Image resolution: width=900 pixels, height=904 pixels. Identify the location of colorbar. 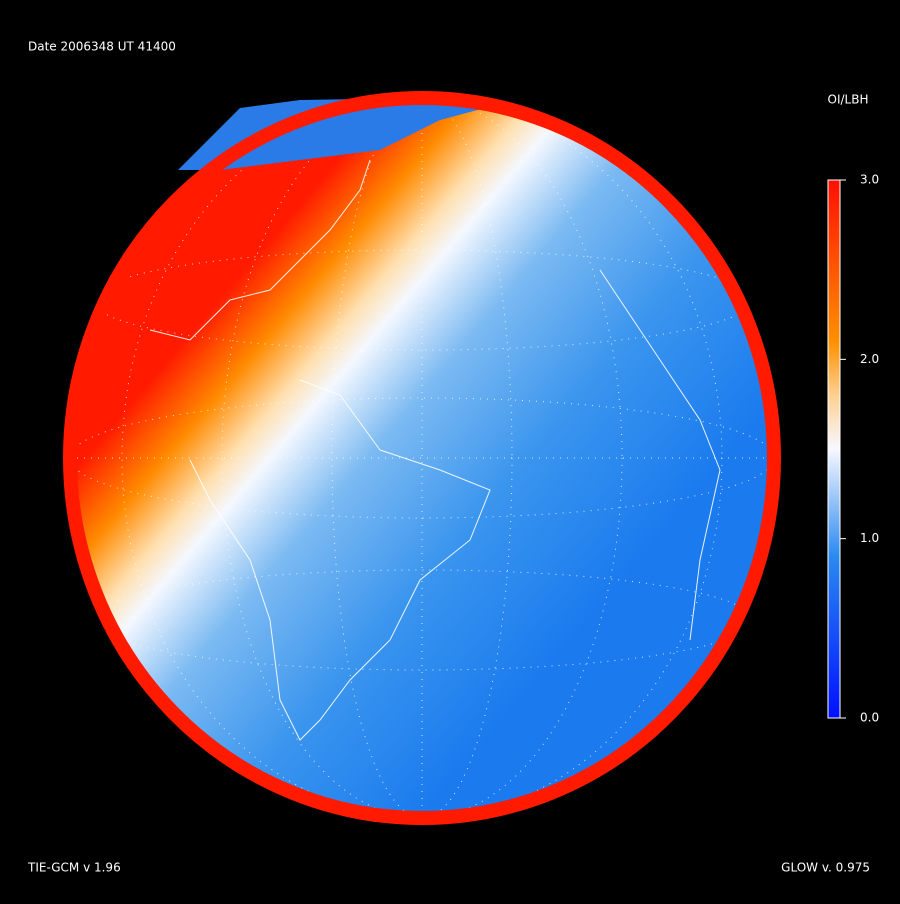
(834, 449).